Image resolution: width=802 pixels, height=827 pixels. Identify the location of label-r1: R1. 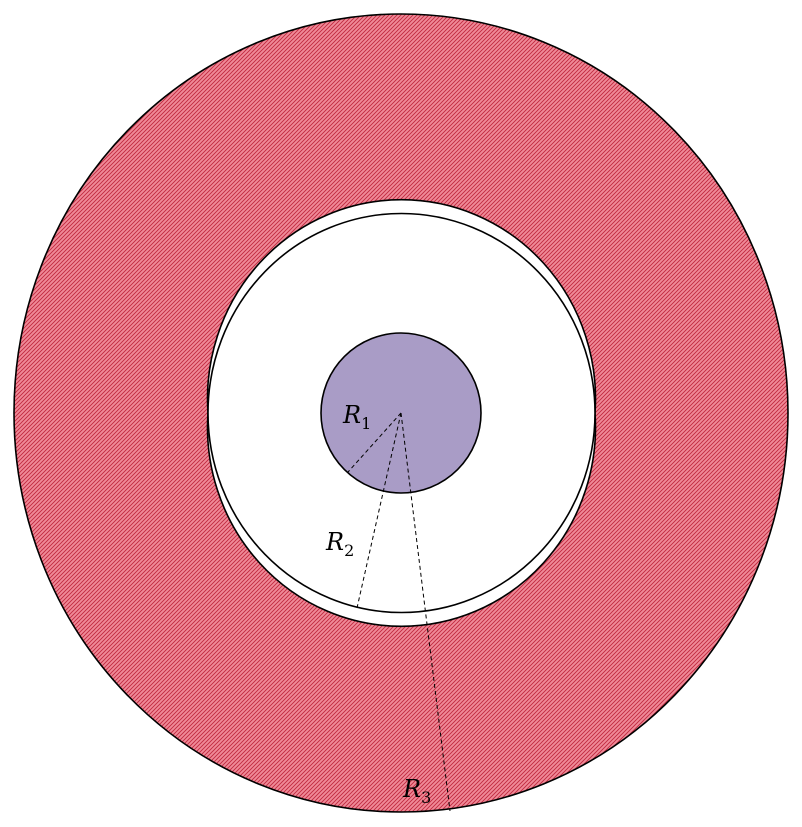
(356, 417).